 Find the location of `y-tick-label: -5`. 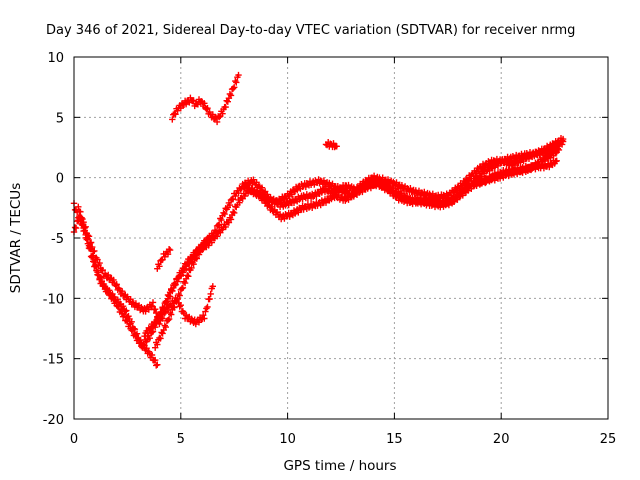

y-tick-label: -5 is located at coordinates (57, 239).